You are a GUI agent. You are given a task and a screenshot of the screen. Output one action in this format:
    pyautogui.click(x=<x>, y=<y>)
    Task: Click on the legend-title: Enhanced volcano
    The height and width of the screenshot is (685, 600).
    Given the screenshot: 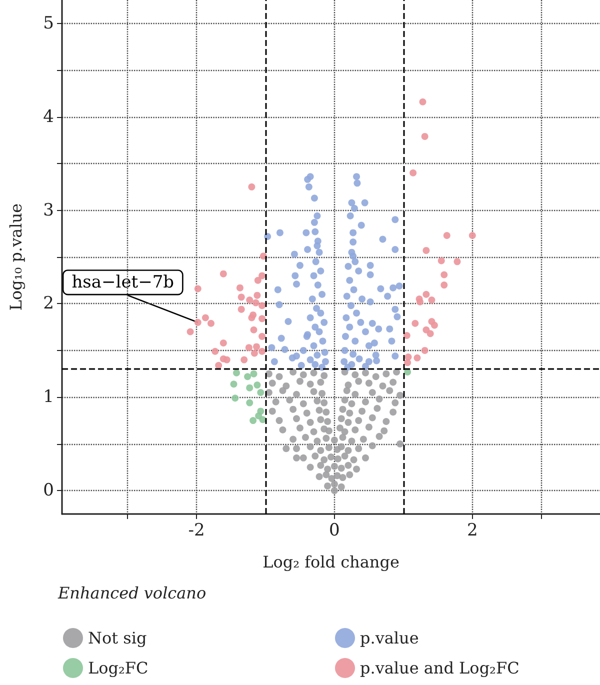 What is the action you would take?
    pyautogui.click(x=131, y=593)
    